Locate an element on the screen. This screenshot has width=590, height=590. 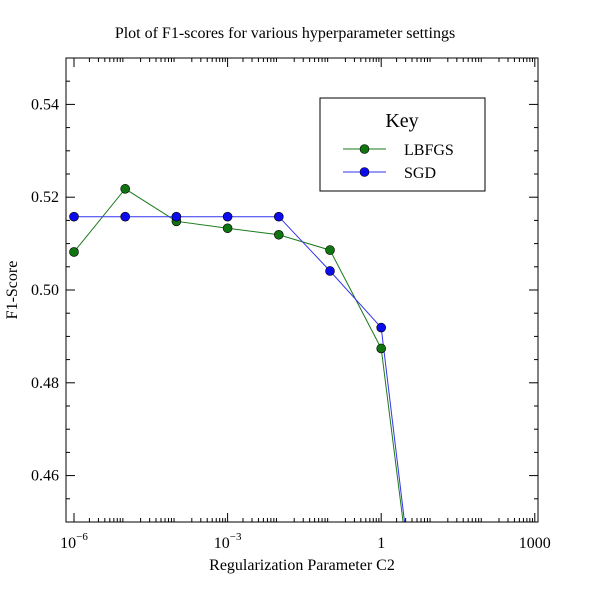
x-tick-label: 1 is located at coordinates (381, 543).